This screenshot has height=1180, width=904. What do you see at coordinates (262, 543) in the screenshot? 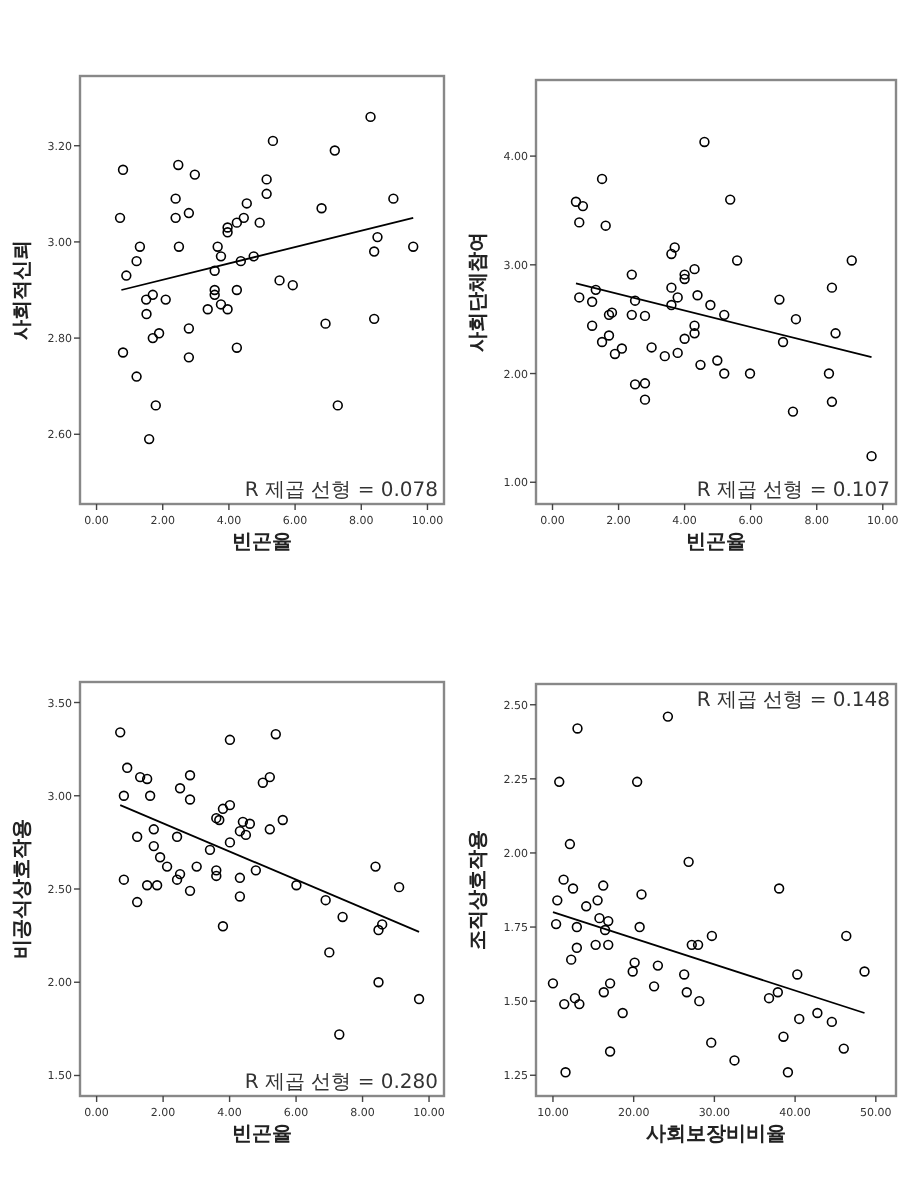
I see `x-axis-title: 빈곤율` at bounding box center [262, 543].